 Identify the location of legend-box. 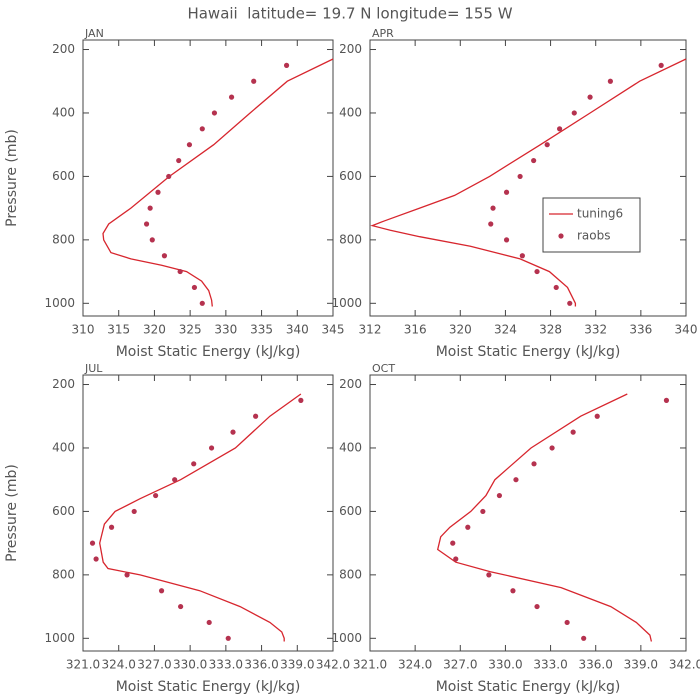
(591, 225).